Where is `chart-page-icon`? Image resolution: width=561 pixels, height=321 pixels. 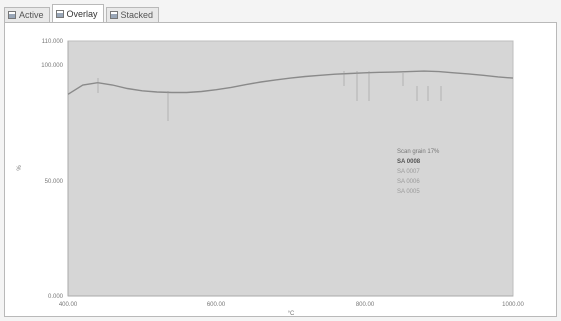
chart-page-icon is located at coordinates (12, 15).